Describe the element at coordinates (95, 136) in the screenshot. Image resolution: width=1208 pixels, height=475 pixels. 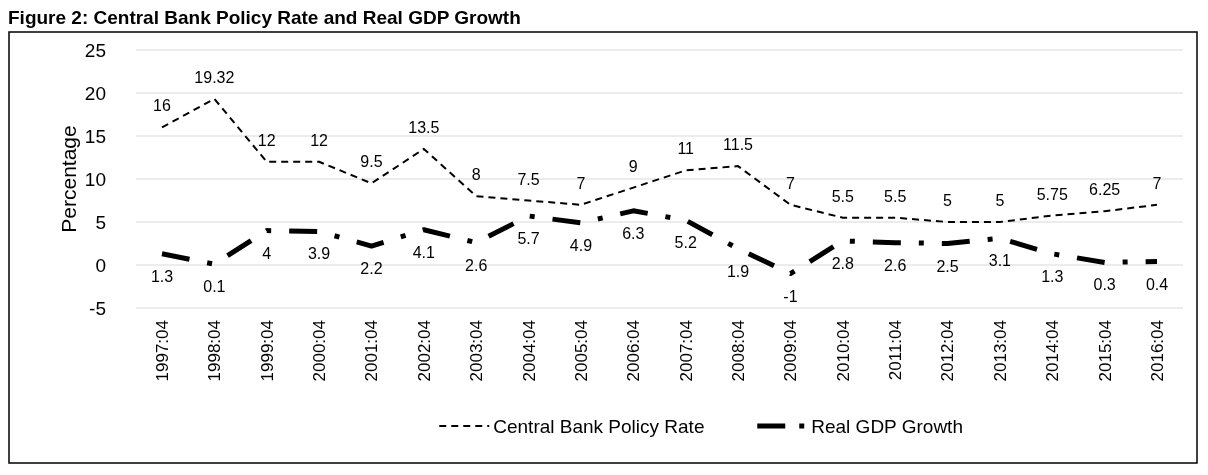
I see `y-tick-label: 15` at that location.